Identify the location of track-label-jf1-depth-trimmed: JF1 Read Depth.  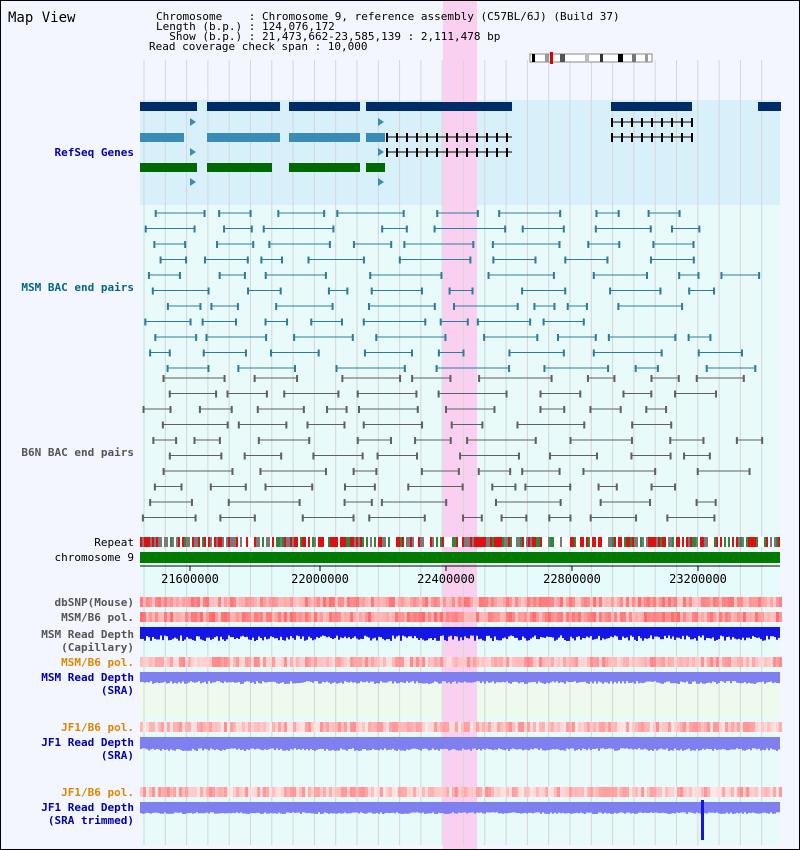
(87, 807).